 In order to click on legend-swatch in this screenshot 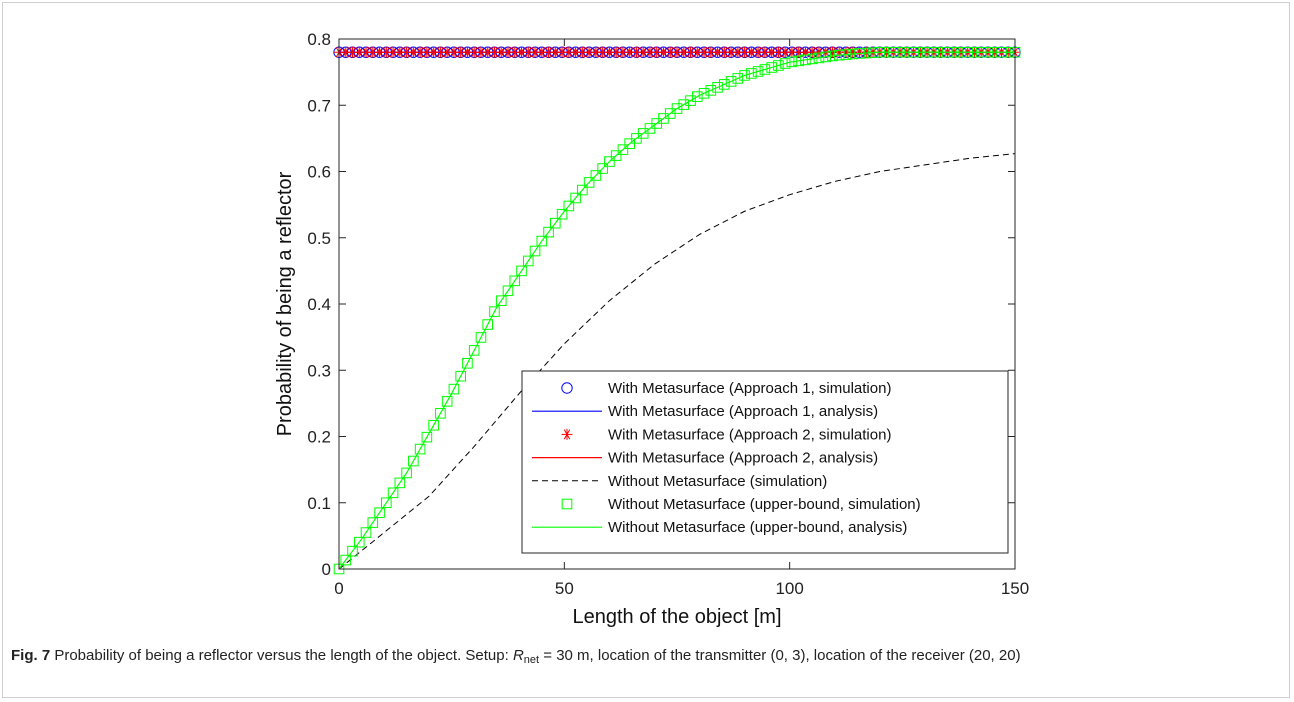, I will do `click(567, 504)`.